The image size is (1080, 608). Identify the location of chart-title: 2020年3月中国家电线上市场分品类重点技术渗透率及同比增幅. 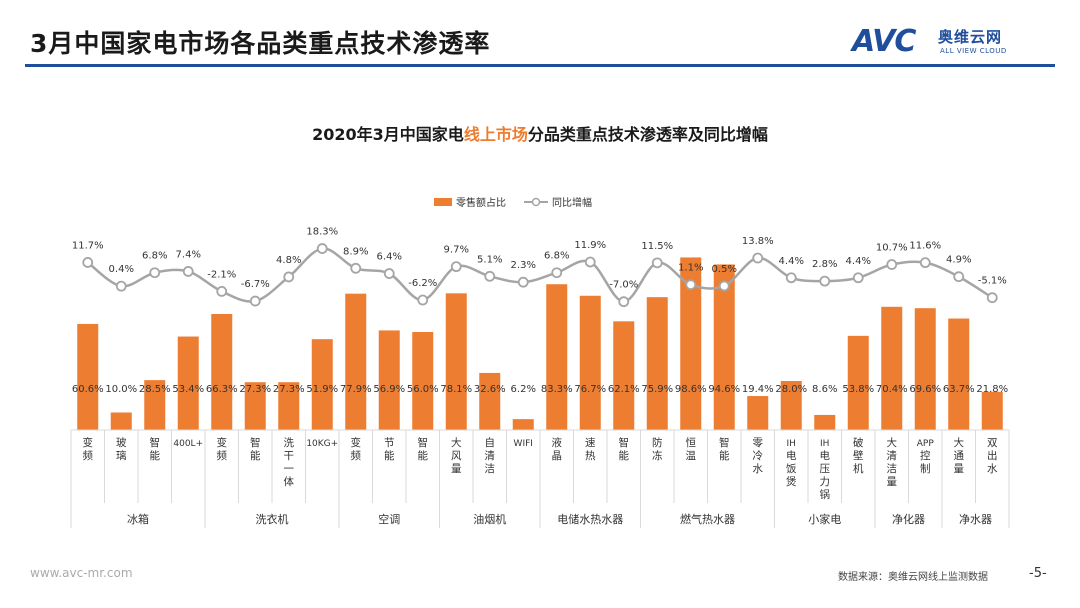
(540, 134).